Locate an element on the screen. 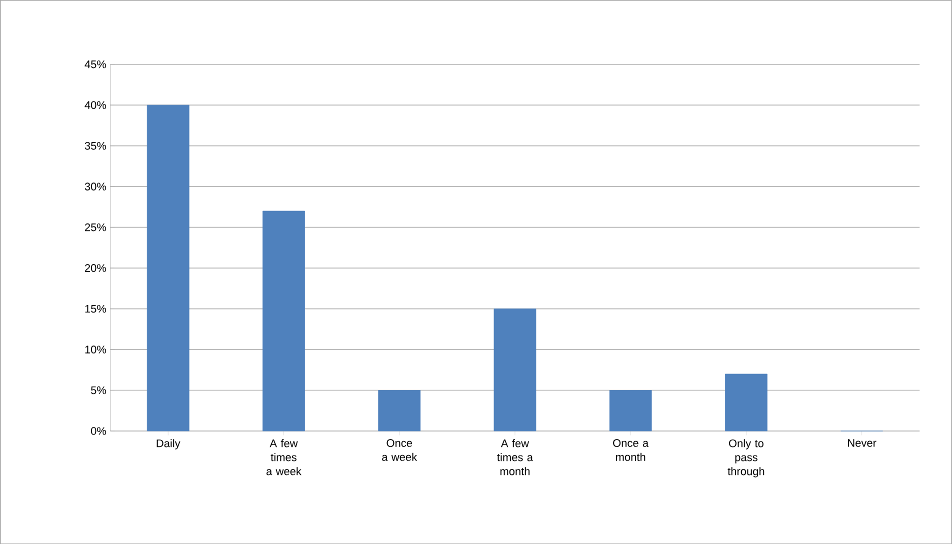 This screenshot has height=544, width=952. y-tick-label: 35% is located at coordinates (95, 146).